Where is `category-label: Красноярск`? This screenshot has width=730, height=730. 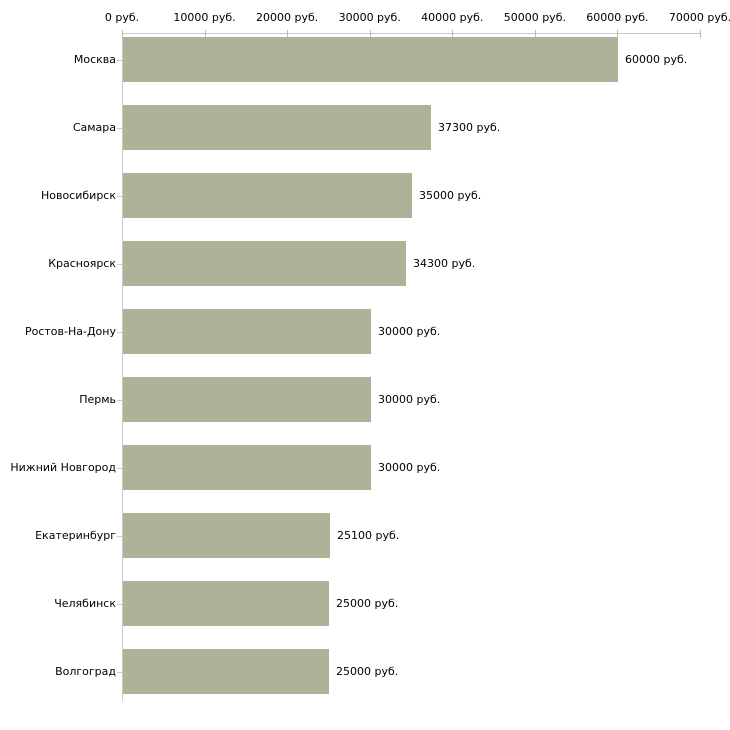
category-label: Красноярск is located at coordinates (82, 263).